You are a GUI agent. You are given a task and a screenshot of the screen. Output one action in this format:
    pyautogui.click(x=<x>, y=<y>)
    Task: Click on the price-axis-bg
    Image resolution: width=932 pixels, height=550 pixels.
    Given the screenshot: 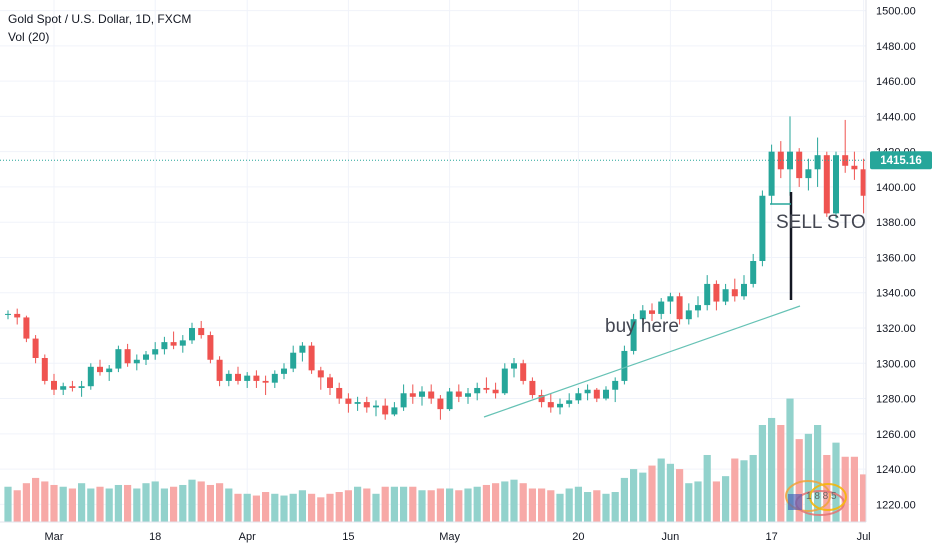 What is the action you would take?
    pyautogui.click(x=899, y=261)
    